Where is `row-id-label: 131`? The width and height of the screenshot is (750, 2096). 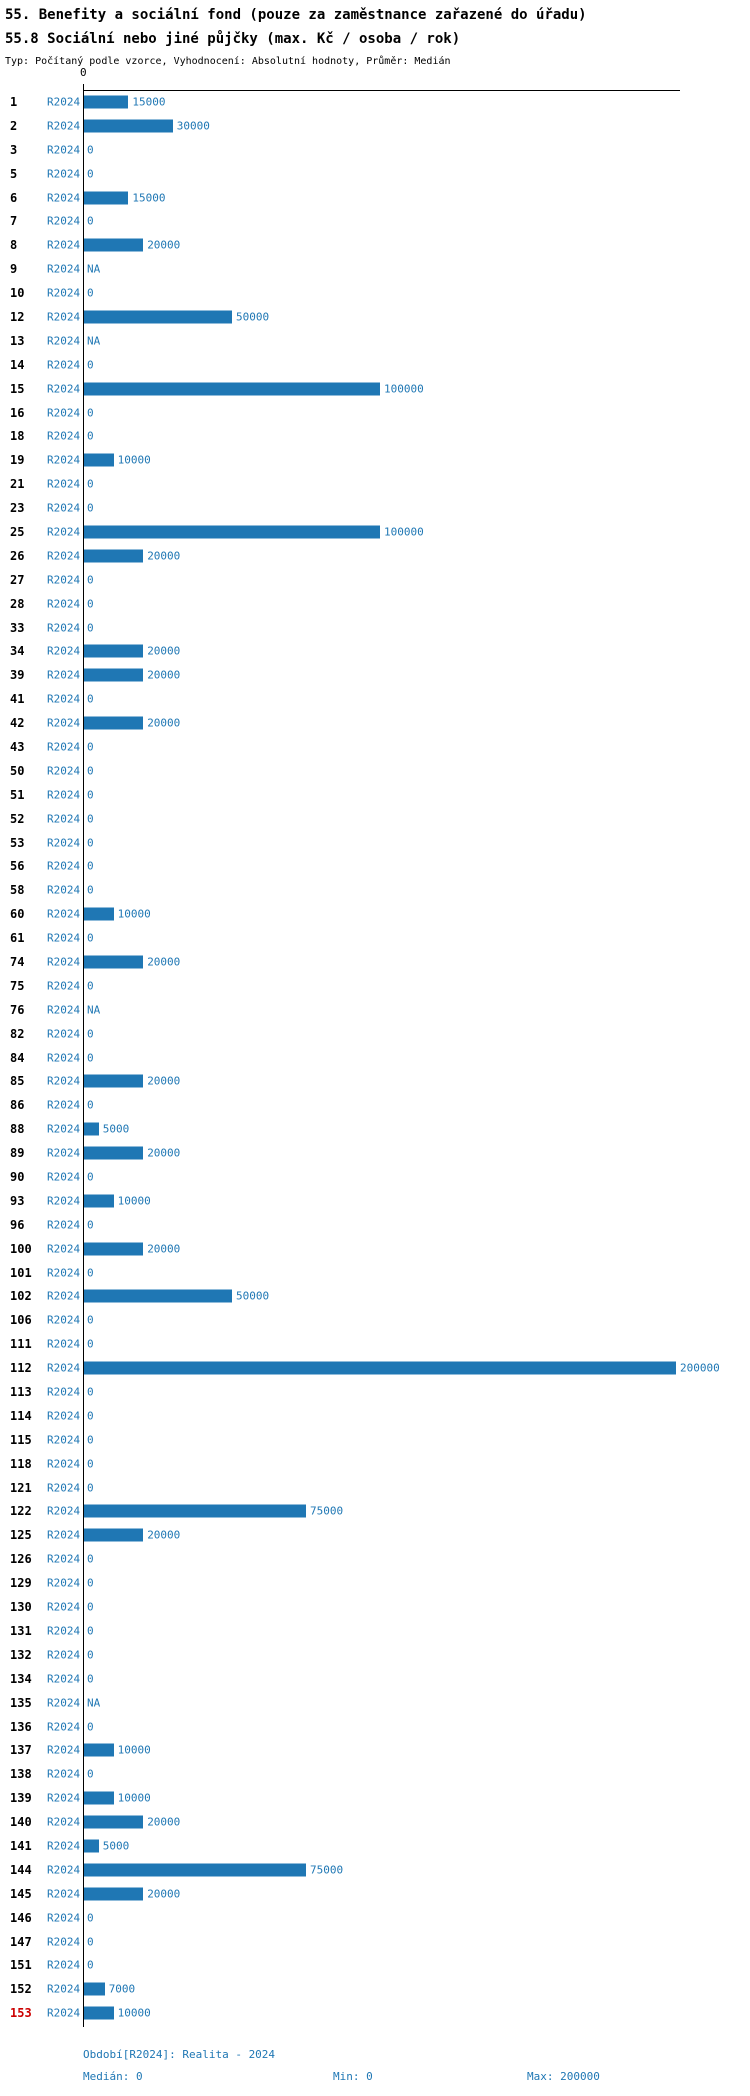
row-id-label: 131 is located at coordinates (21, 1630).